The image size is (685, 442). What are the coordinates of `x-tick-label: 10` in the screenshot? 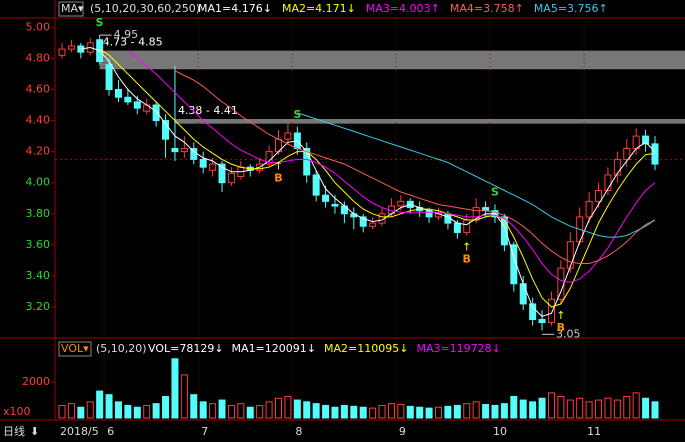 It's located at (500, 431).